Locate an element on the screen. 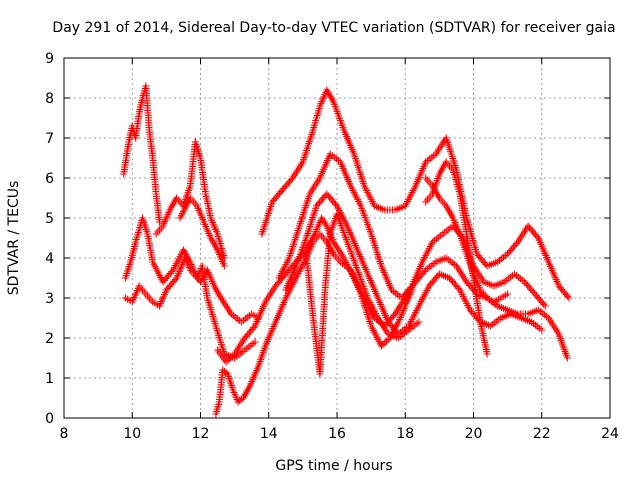  x-tick-label: 22 is located at coordinates (542, 434).